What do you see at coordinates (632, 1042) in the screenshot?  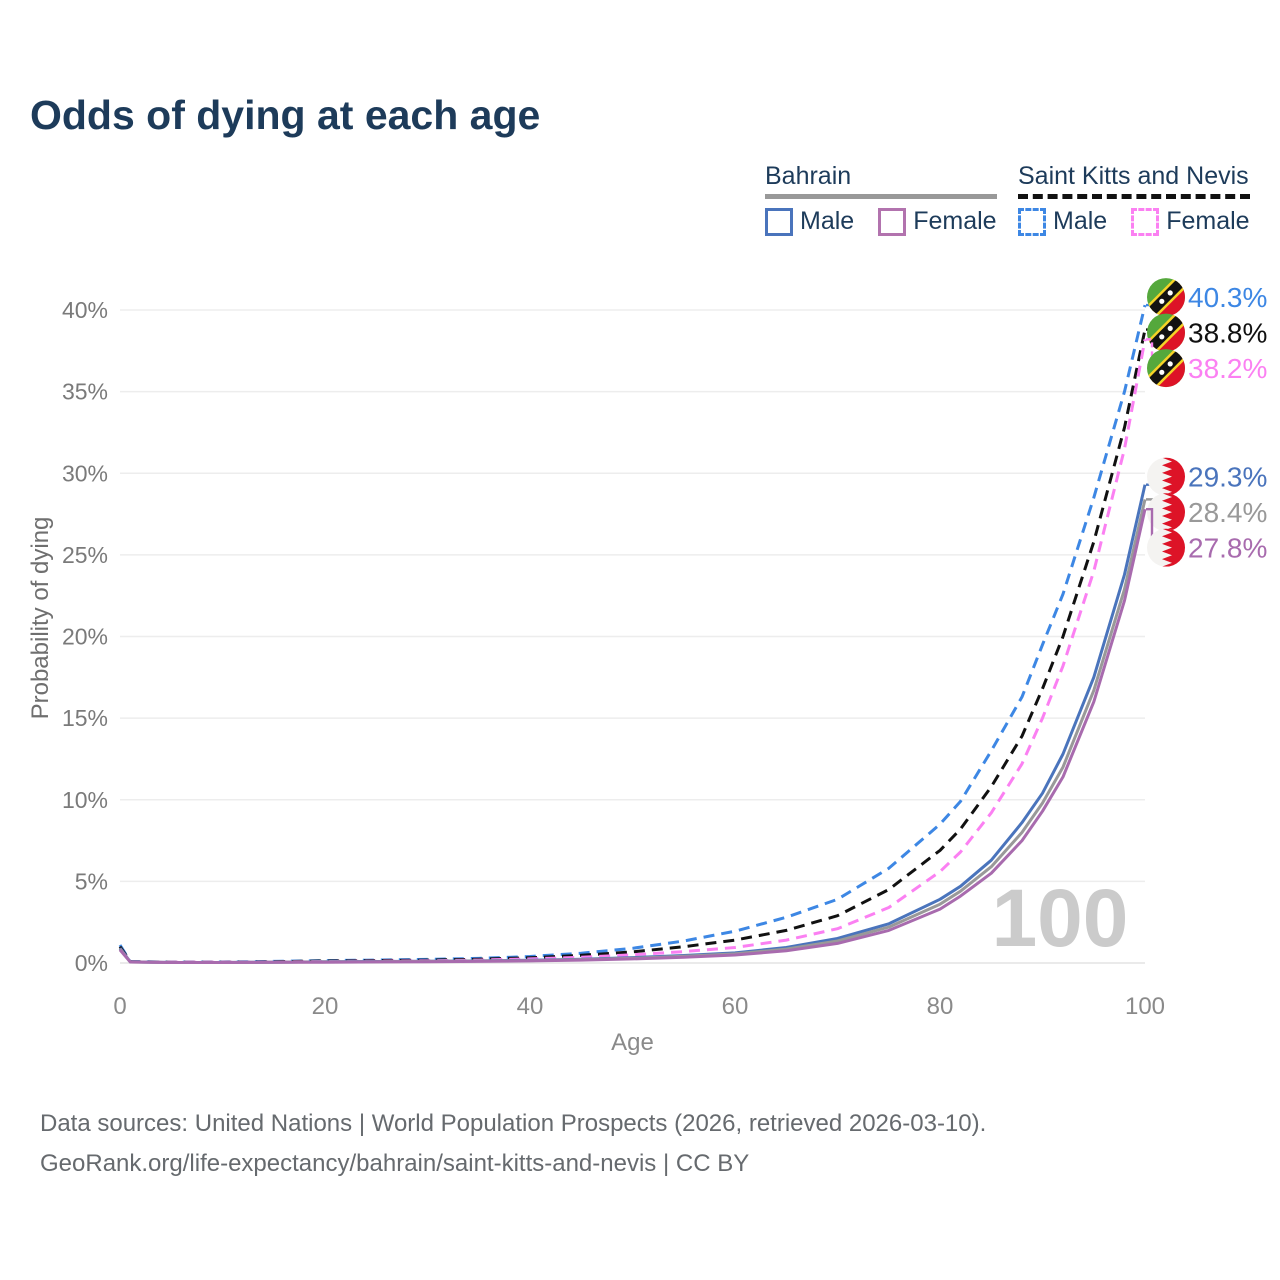 I see `x-axis-title: Age` at bounding box center [632, 1042].